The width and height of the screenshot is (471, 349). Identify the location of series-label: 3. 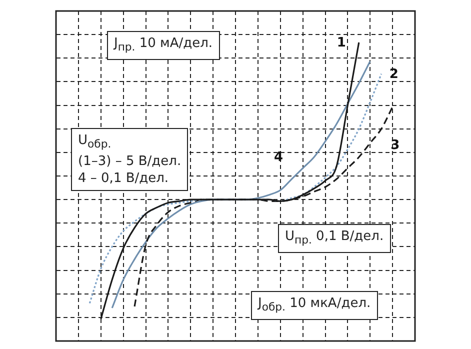
(395, 145).